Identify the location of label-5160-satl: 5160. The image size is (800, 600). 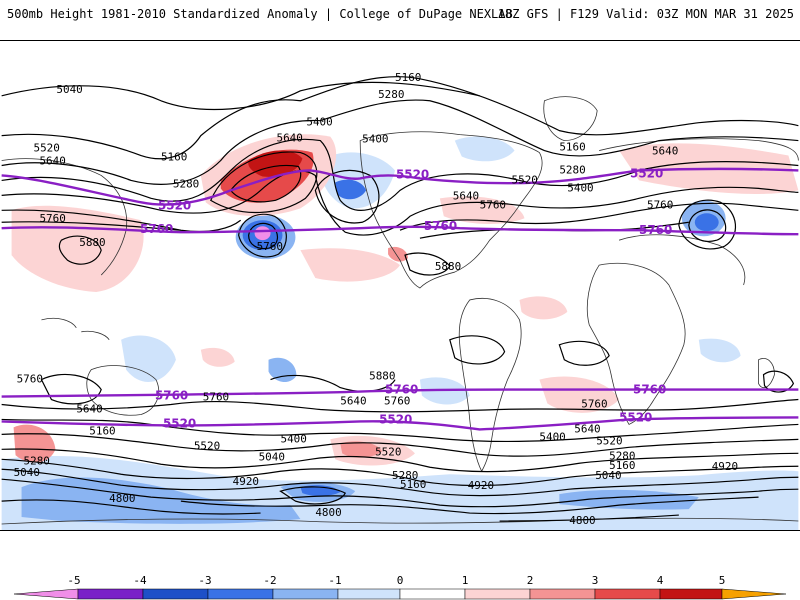
(622, 465).